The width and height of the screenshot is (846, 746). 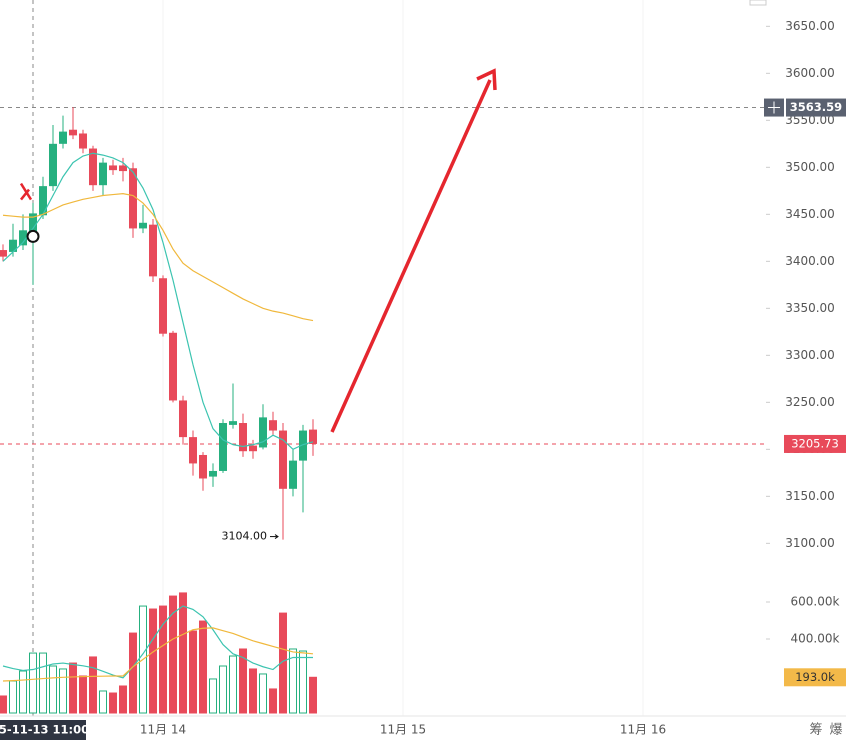 What do you see at coordinates (276, 536) in the screenshot?
I see `low-pointer-head` at bounding box center [276, 536].